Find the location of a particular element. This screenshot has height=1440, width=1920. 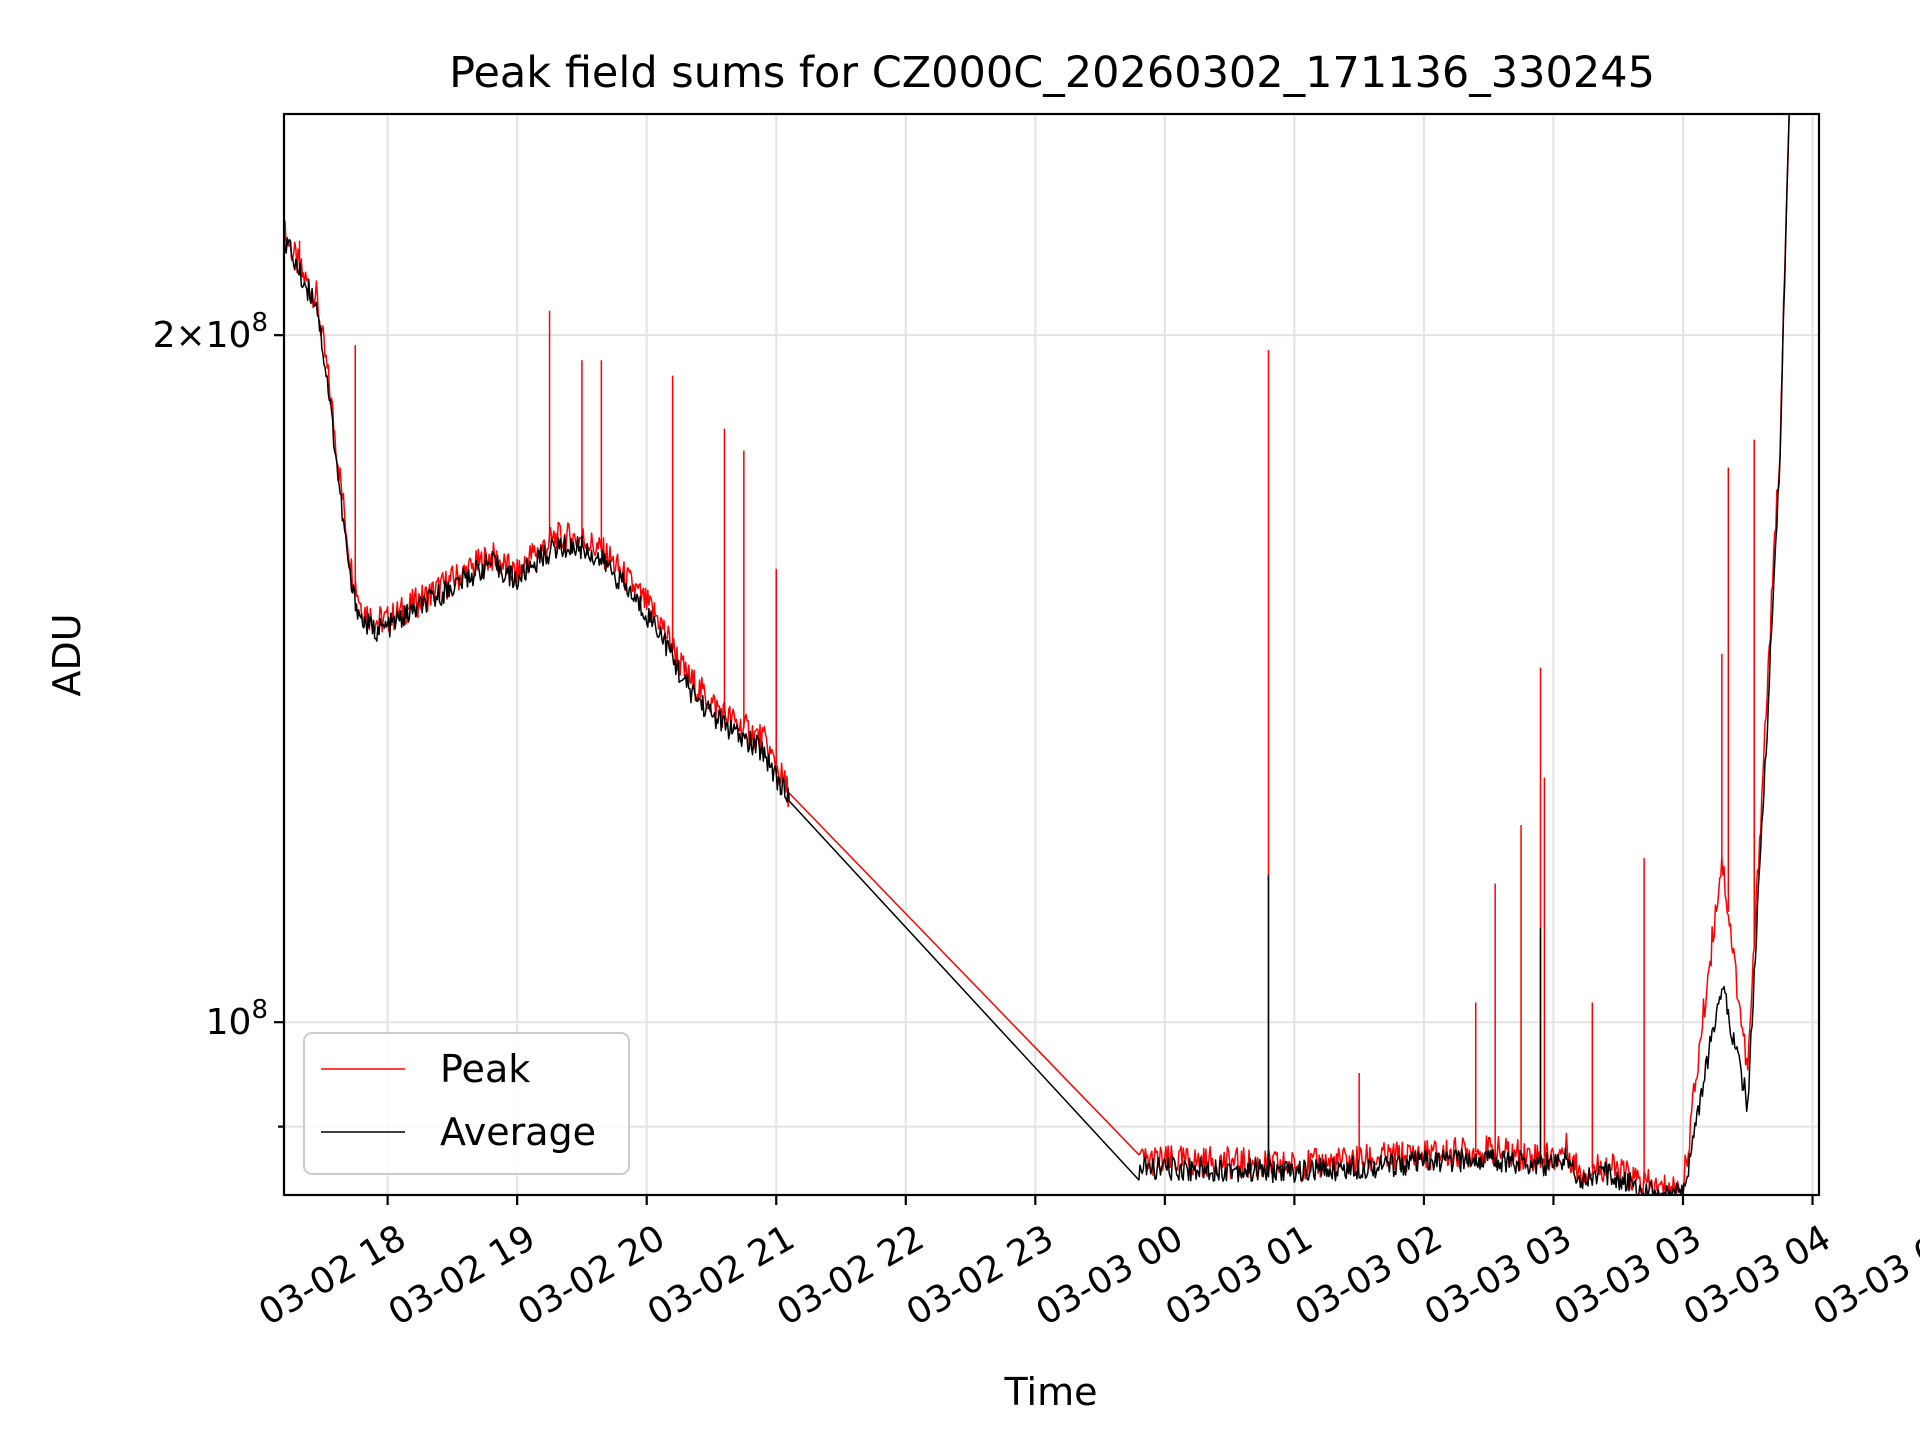

y-tick-label: 2×108 is located at coordinates (210, 332).